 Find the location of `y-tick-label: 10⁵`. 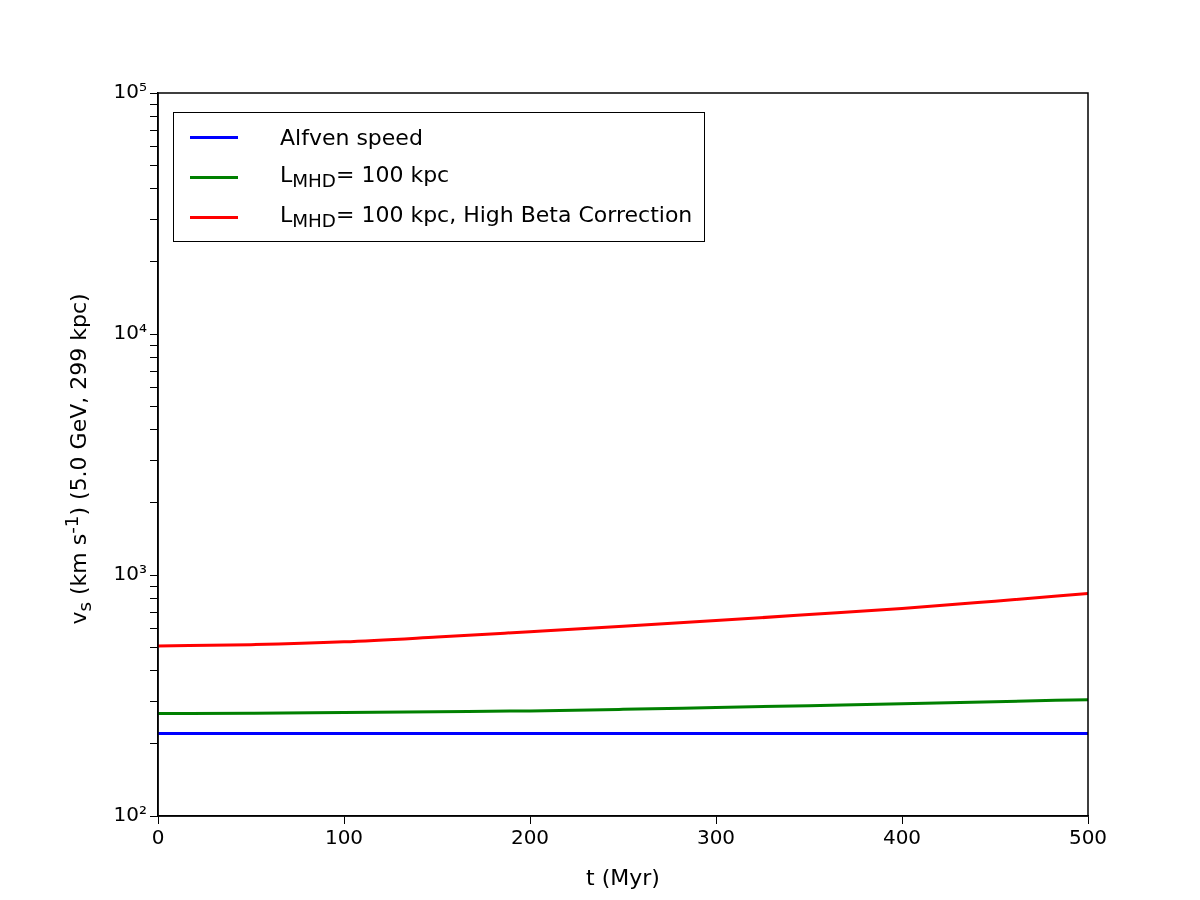

y-tick-label: 10⁵ is located at coordinates (130, 91).